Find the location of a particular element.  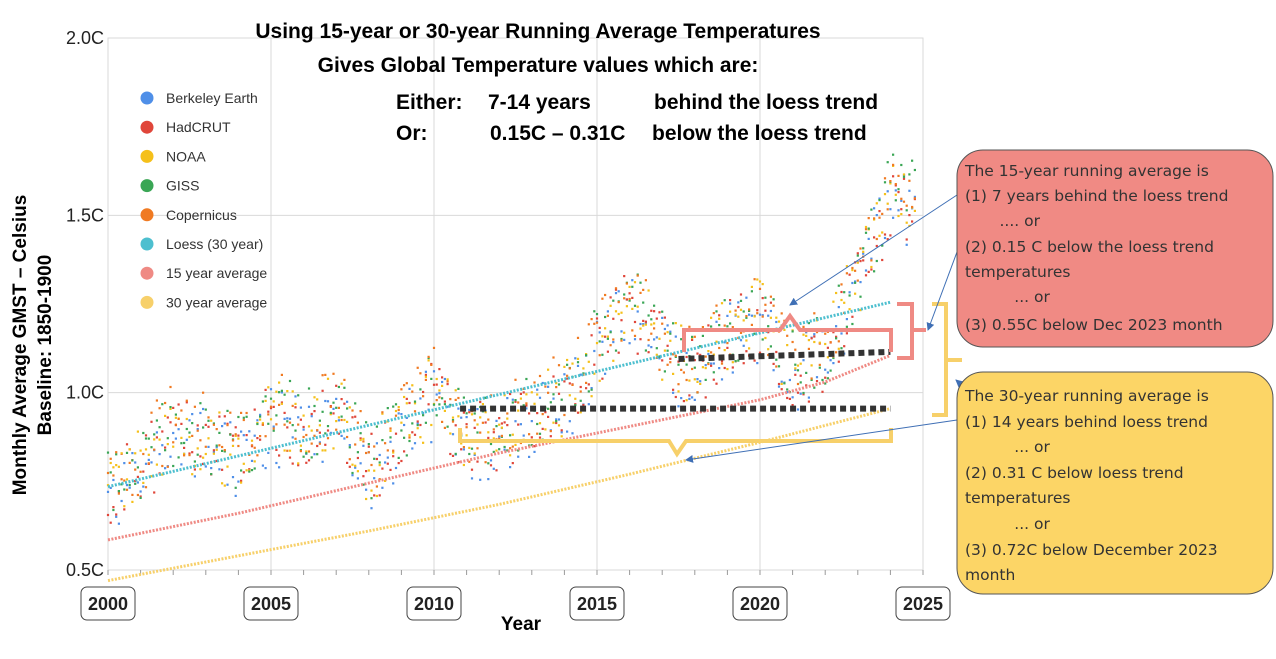

callout-30-line-4: (2) 0.31 C below loess trend is located at coordinates (1074, 473).